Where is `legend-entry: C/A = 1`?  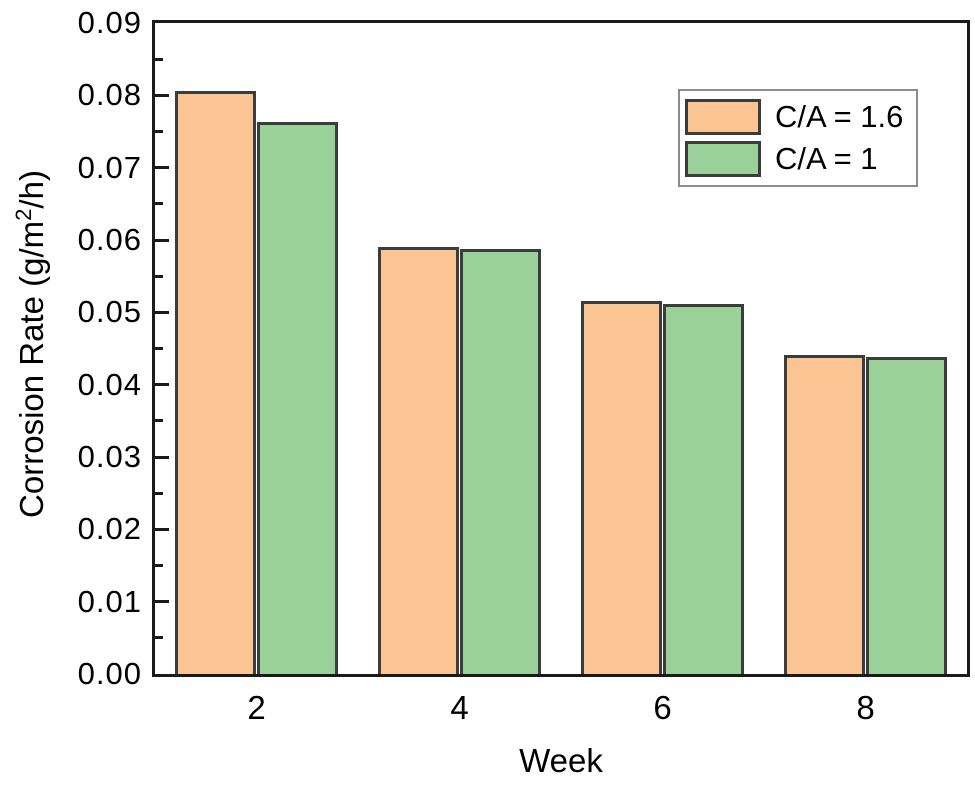 legend-entry: C/A = 1 is located at coordinates (796, 159).